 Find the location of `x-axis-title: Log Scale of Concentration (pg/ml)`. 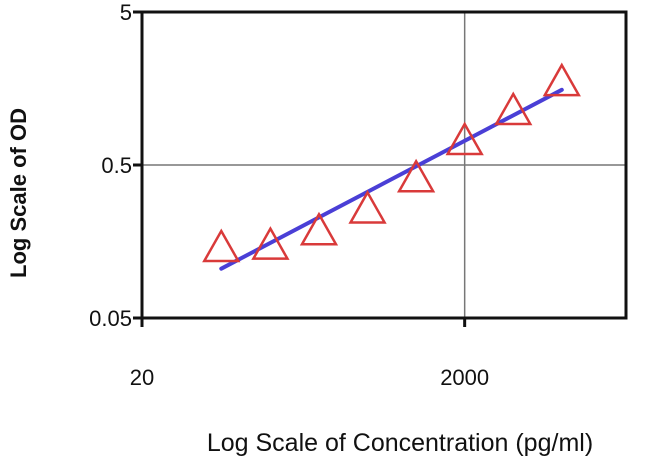

x-axis-title: Log Scale of Concentration (pg/ml) is located at coordinates (400, 443).